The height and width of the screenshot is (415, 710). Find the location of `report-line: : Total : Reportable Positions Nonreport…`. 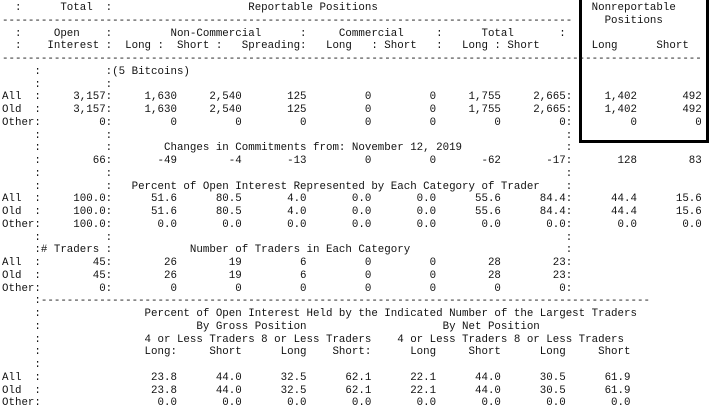

report-line: : Total : Reportable Positions Nonreport… is located at coordinates (339, 8).